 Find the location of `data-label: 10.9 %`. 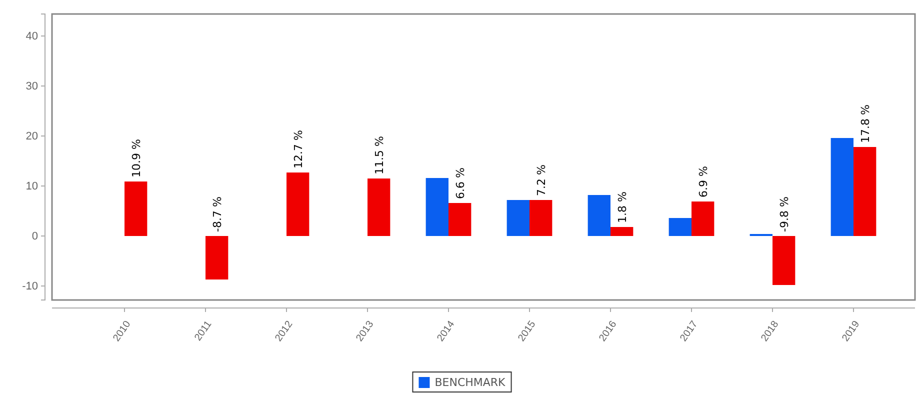

data-label: 10.9 % is located at coordinates (136, 158).